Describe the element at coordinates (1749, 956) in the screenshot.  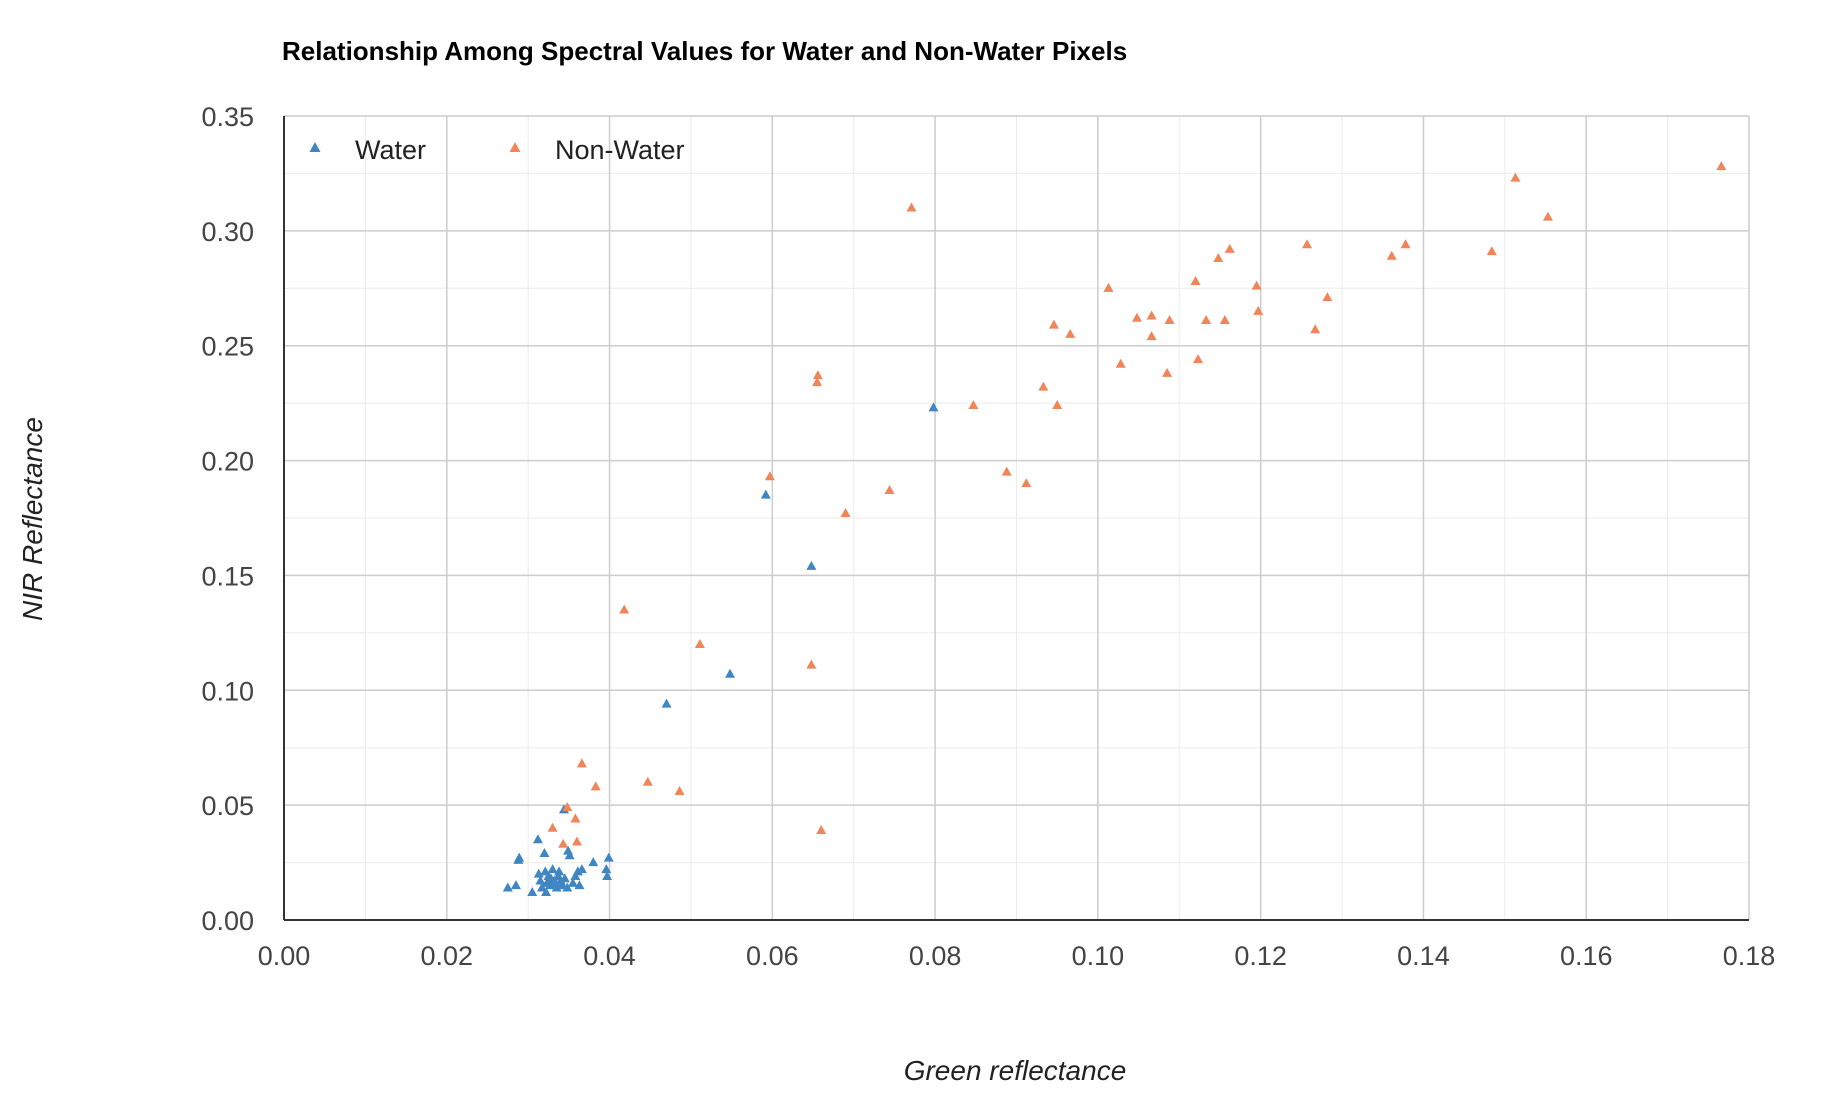
I see `x-tick-label: 0.18` at that location.